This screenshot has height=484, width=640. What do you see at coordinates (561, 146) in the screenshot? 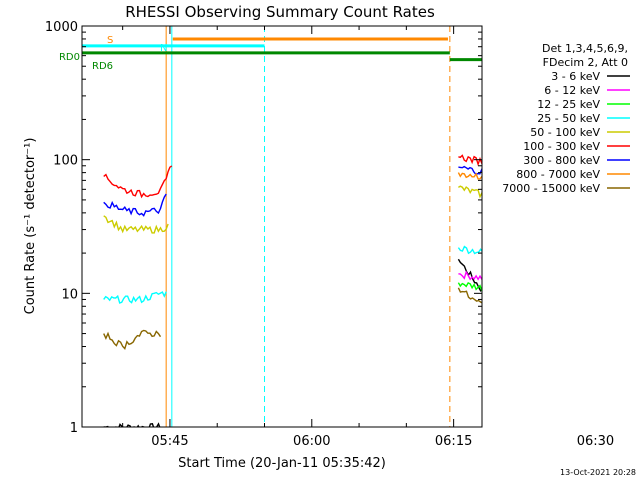
I see `legend-label-6: 100 - 300 keV` at bounding box center [561, 146].